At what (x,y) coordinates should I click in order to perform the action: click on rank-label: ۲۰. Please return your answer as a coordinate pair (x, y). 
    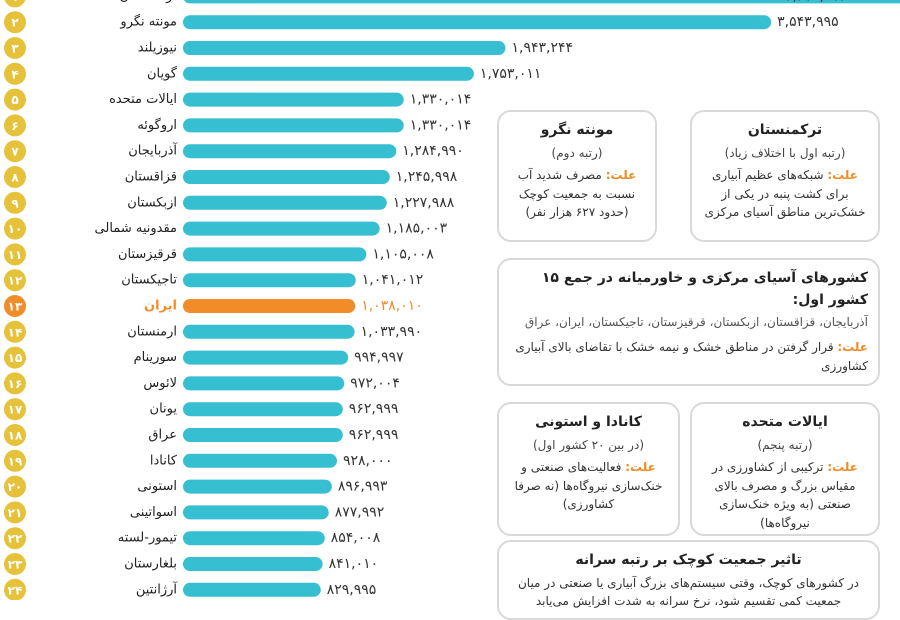
    Looking at the image, I should click on (15, 487).